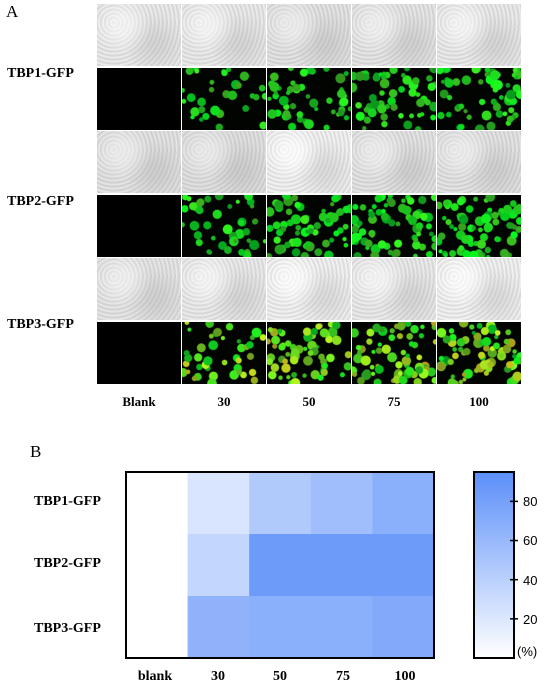 This screenshot has height=692, width=550. I want to click on heatmap-col-label-75: 75, so click(343, 676).